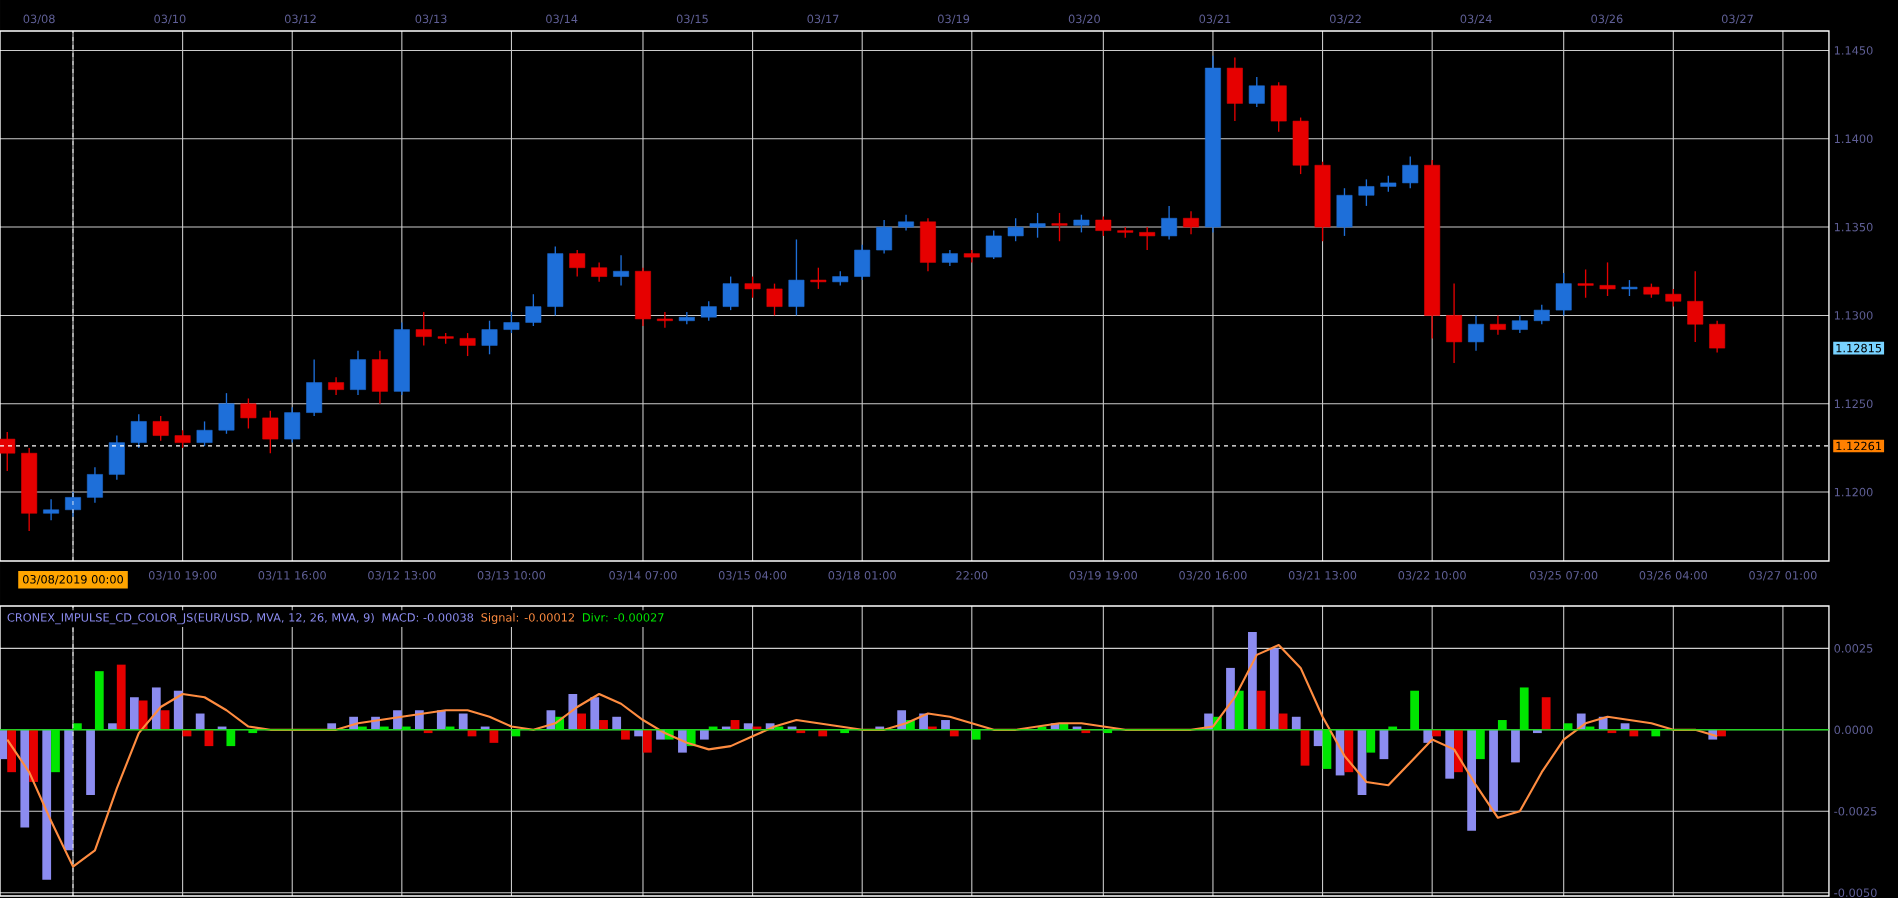 This screenshot has height=898, width=1898. I want to click on x-tick-label: 03/22 10:00, so click(1432, 576).